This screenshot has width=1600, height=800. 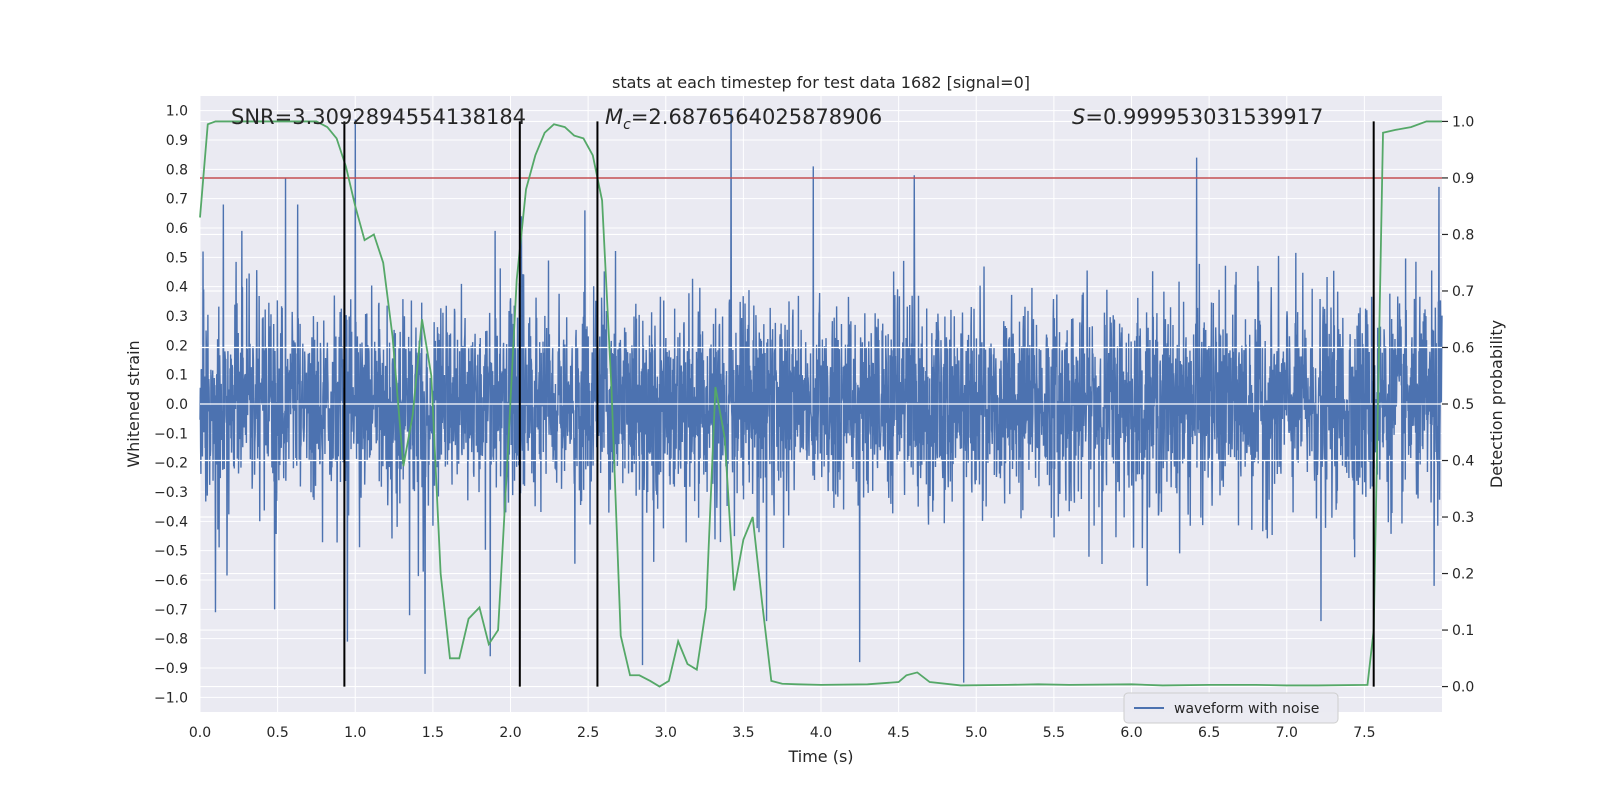 What do you see at coordinates (177, 200) in the screenshot?
I see `y-tick-label: 0.7` at bounding box center [177, 200].